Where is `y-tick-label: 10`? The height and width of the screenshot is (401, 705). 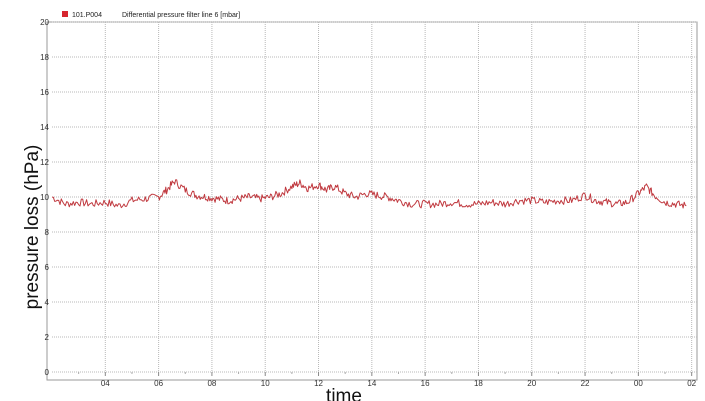
y-tick-label: 10 is located at coordinates (44, 197).